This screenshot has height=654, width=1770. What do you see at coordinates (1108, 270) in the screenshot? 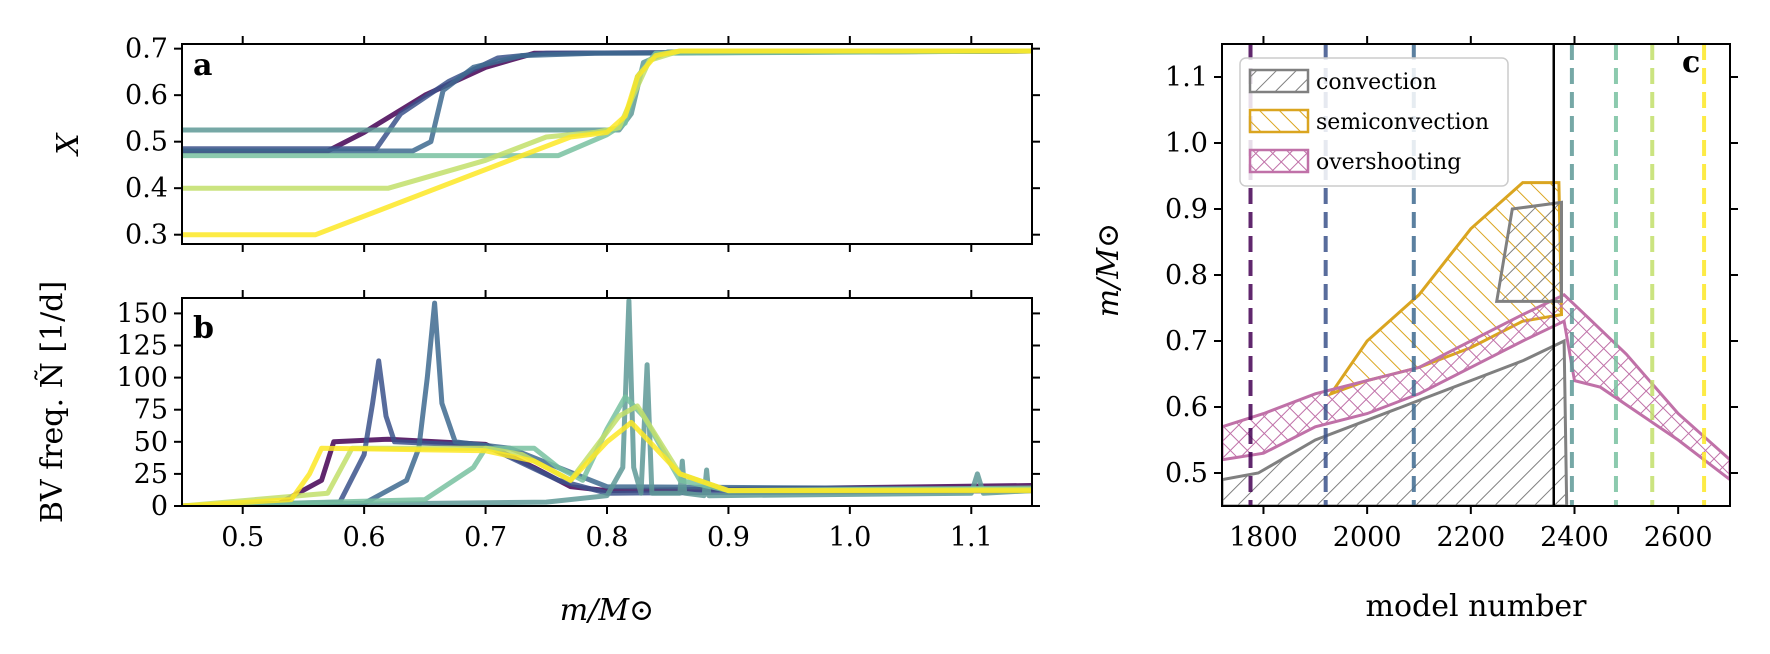
I see `panel-c-ylabel: m/M⊙` at bounding box center [1108, 270].